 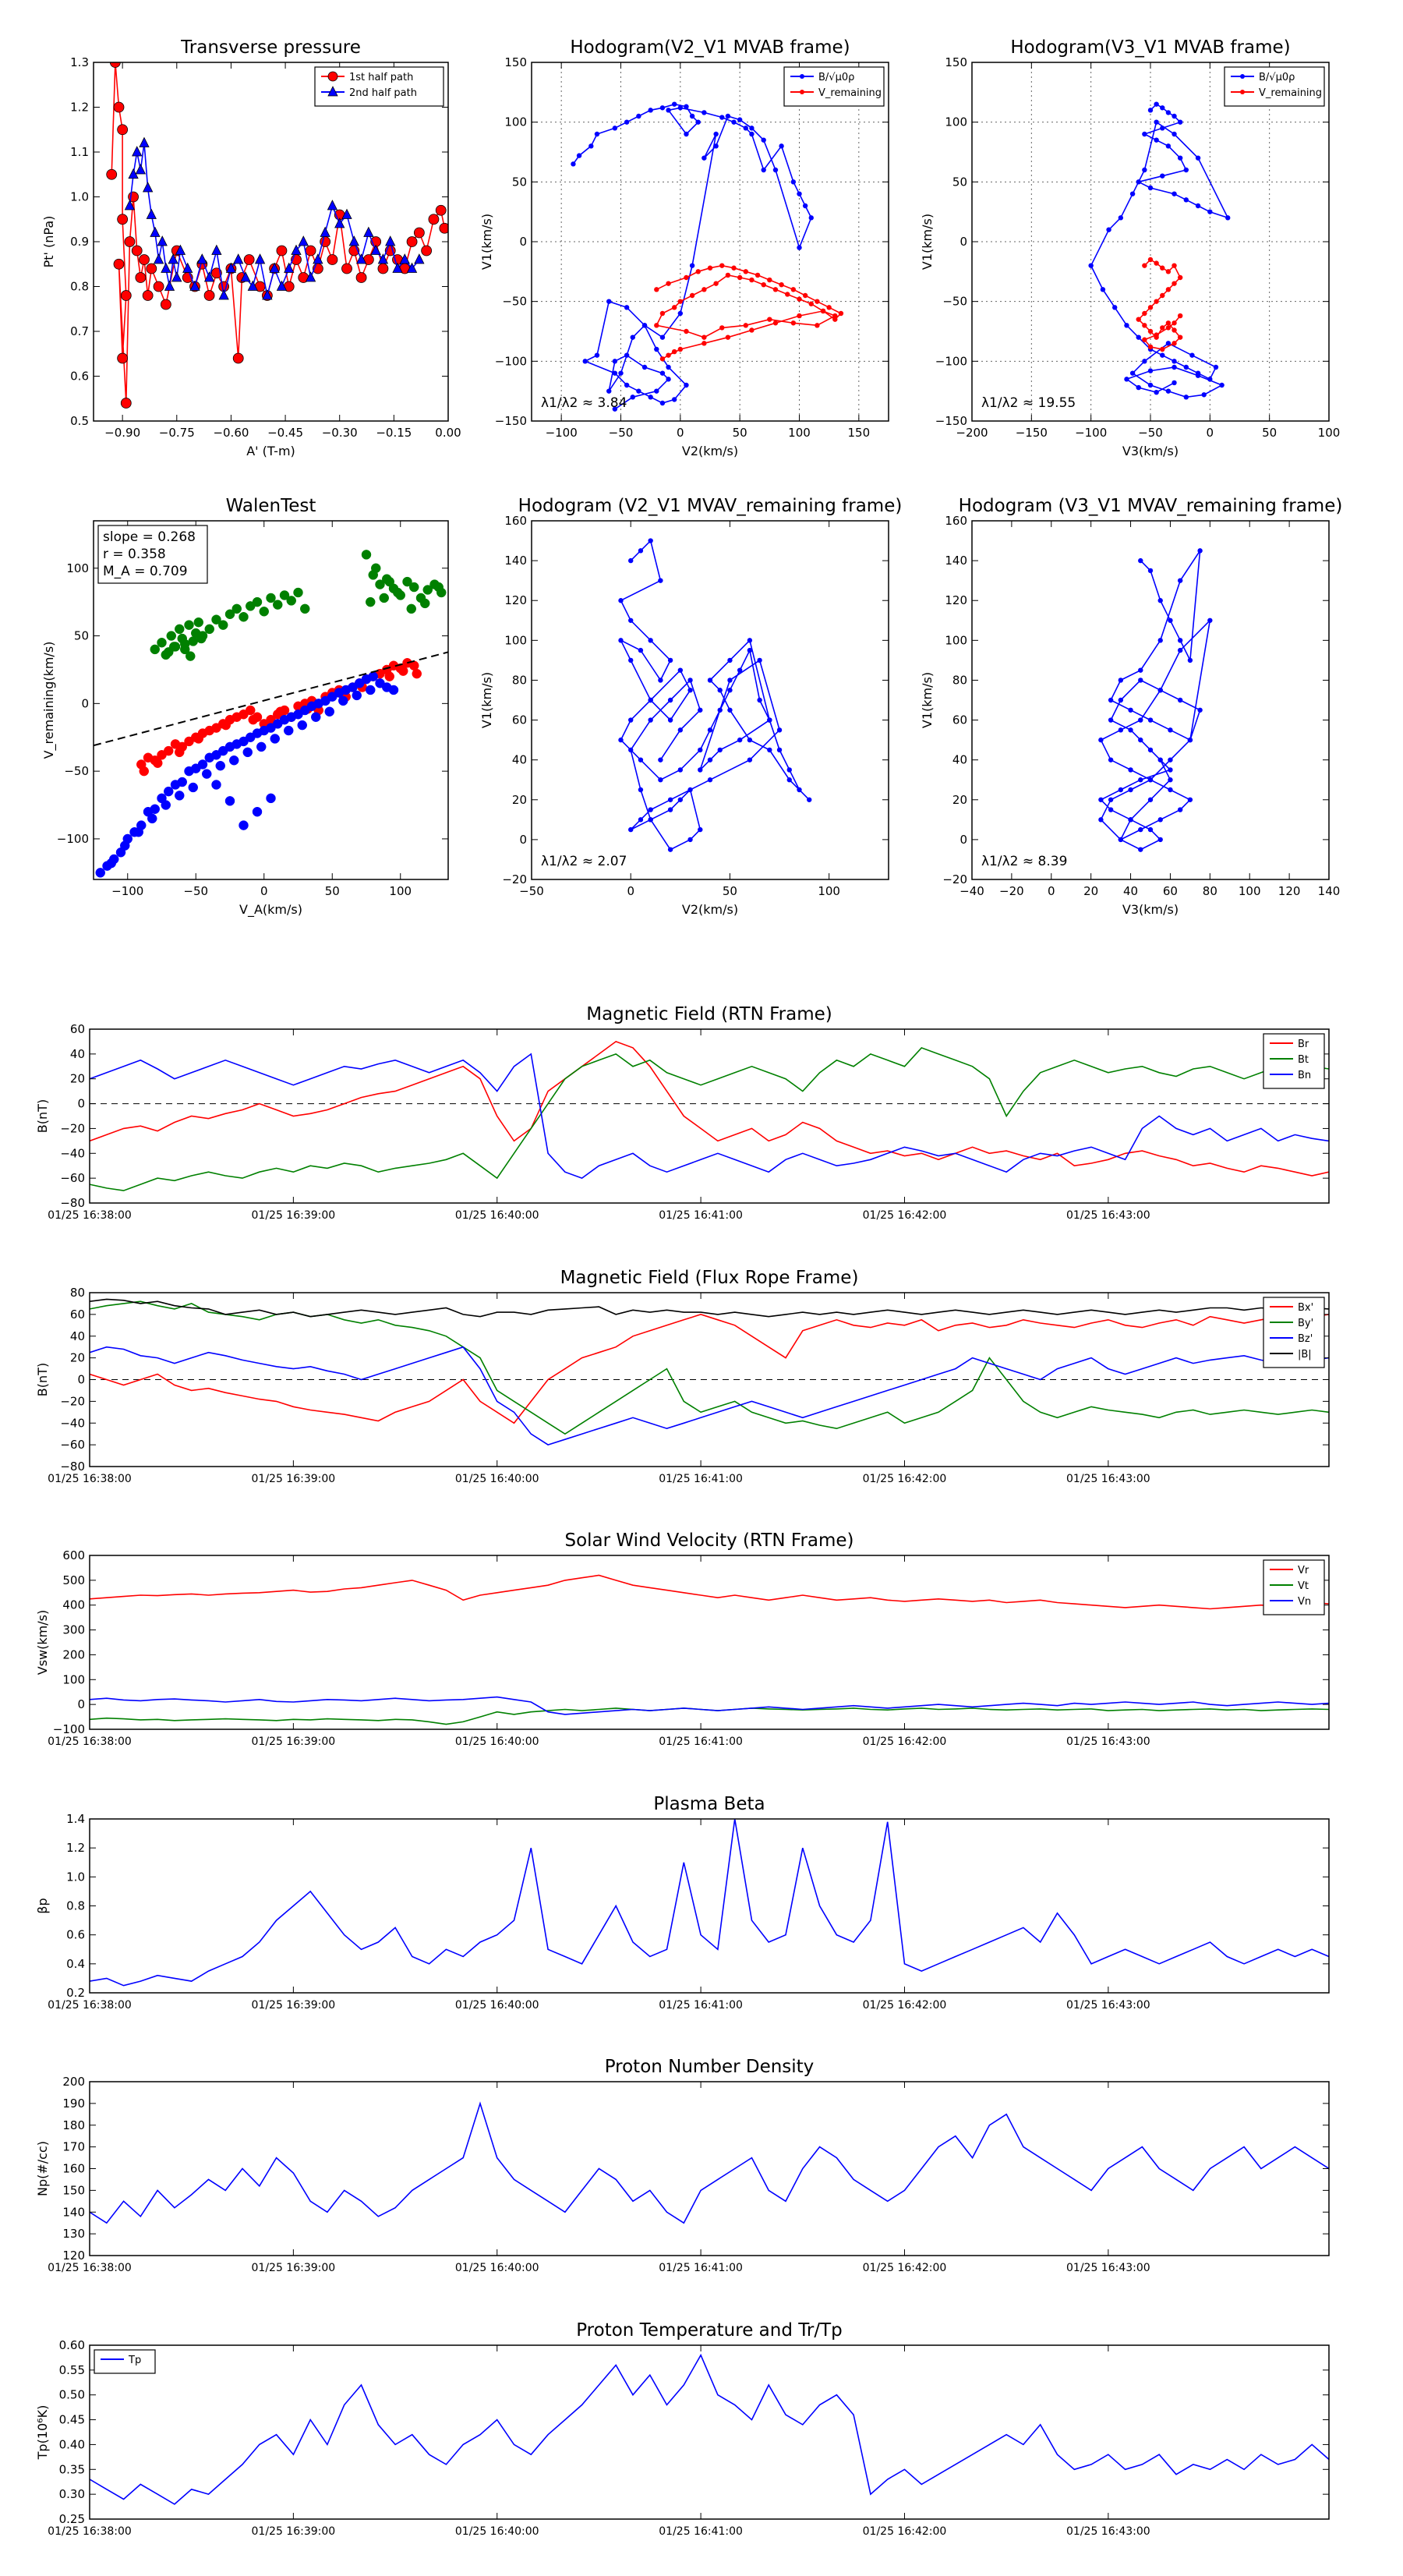 I want to click on y-tick-label: −40, so click(x=72, y=1153).